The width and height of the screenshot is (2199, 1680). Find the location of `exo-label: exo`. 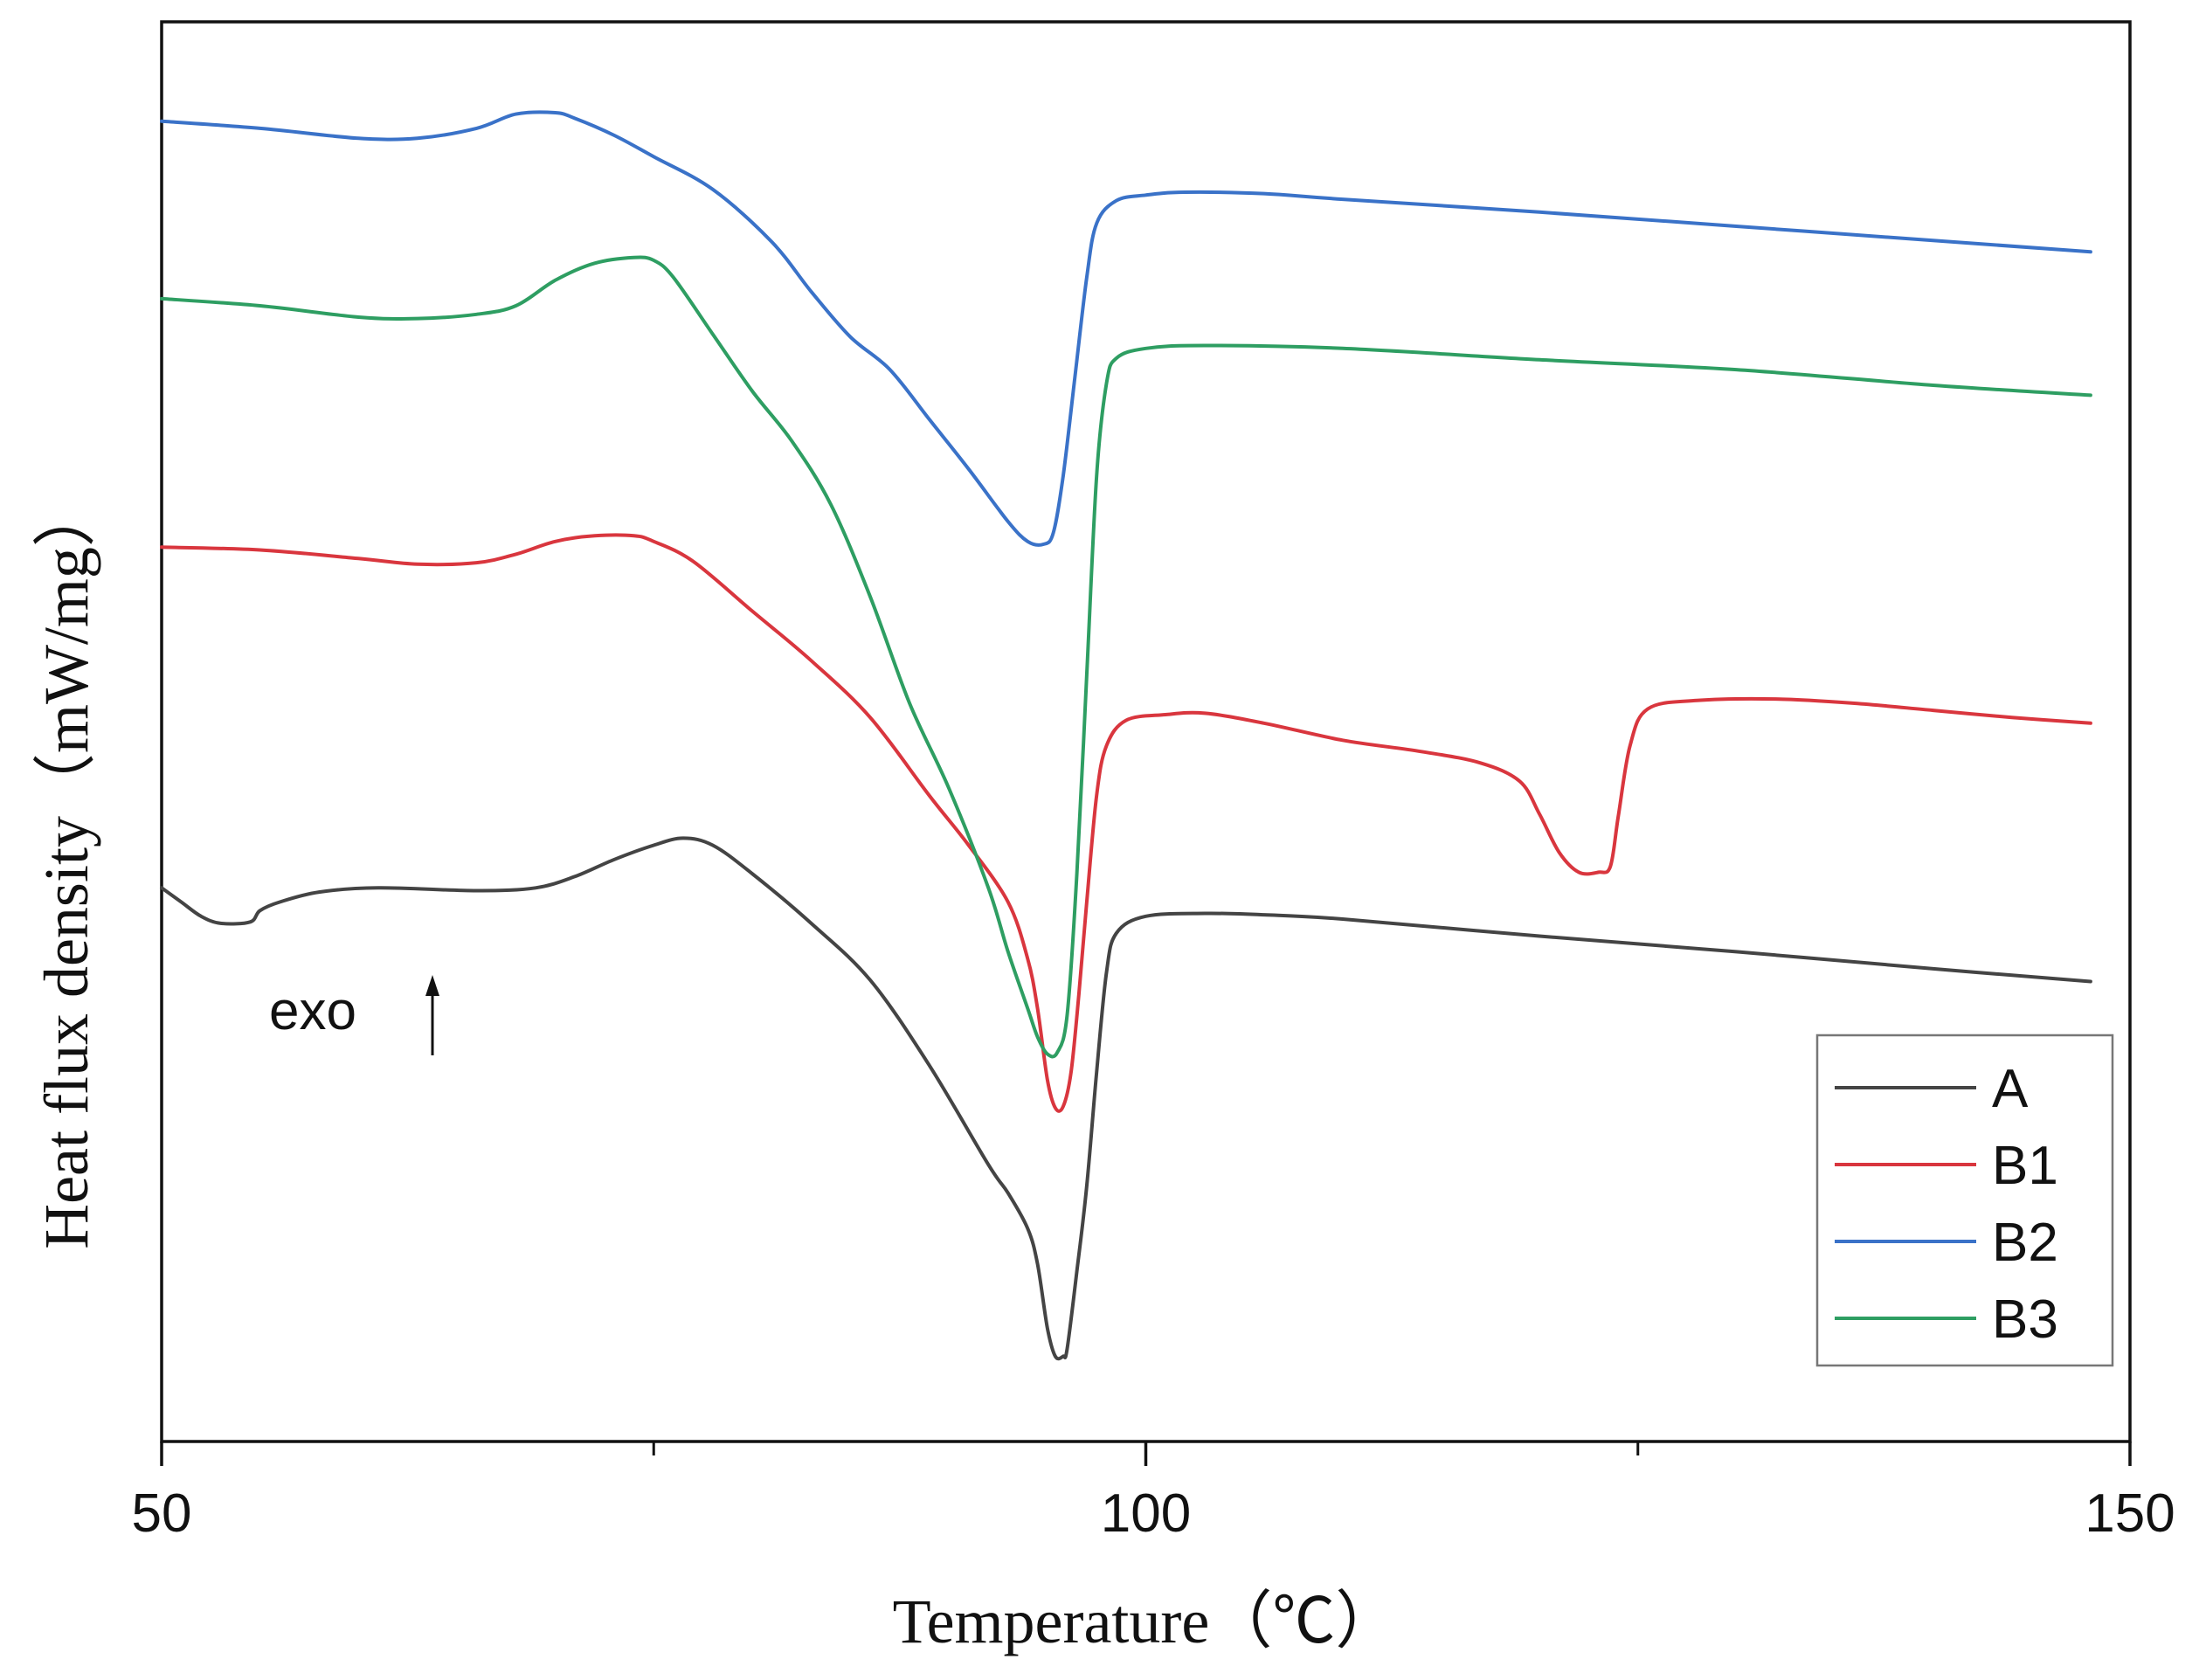

exo-label: exo is located at coordinates (313, 1011).